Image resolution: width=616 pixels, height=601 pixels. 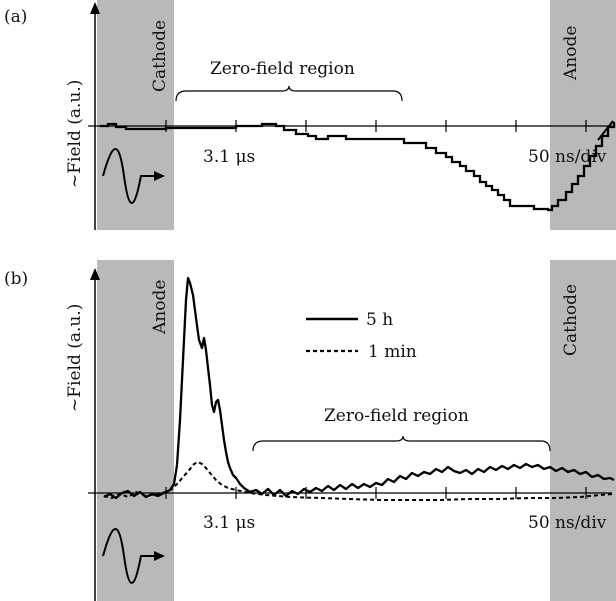 What do you see at coordinates (130, 176) in the screenshot?
I see `pulse-icon-a` at bounding box center [130, 176].